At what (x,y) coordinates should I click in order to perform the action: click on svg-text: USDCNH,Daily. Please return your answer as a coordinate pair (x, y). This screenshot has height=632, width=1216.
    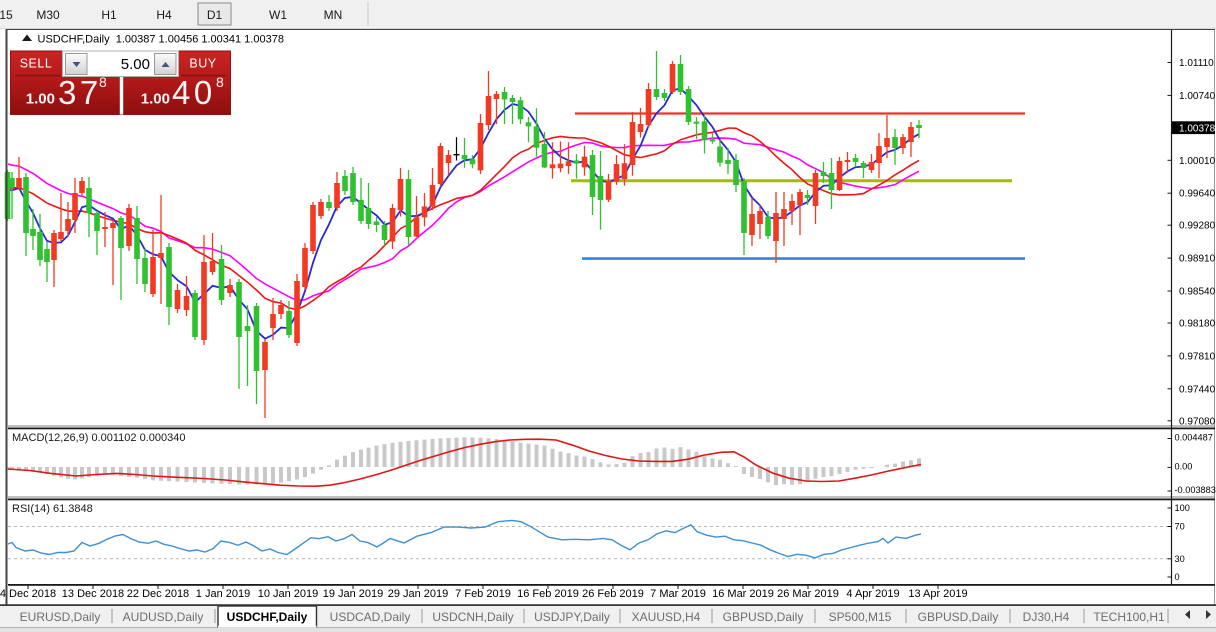
    Looking at the image, I should click on (472, 617).